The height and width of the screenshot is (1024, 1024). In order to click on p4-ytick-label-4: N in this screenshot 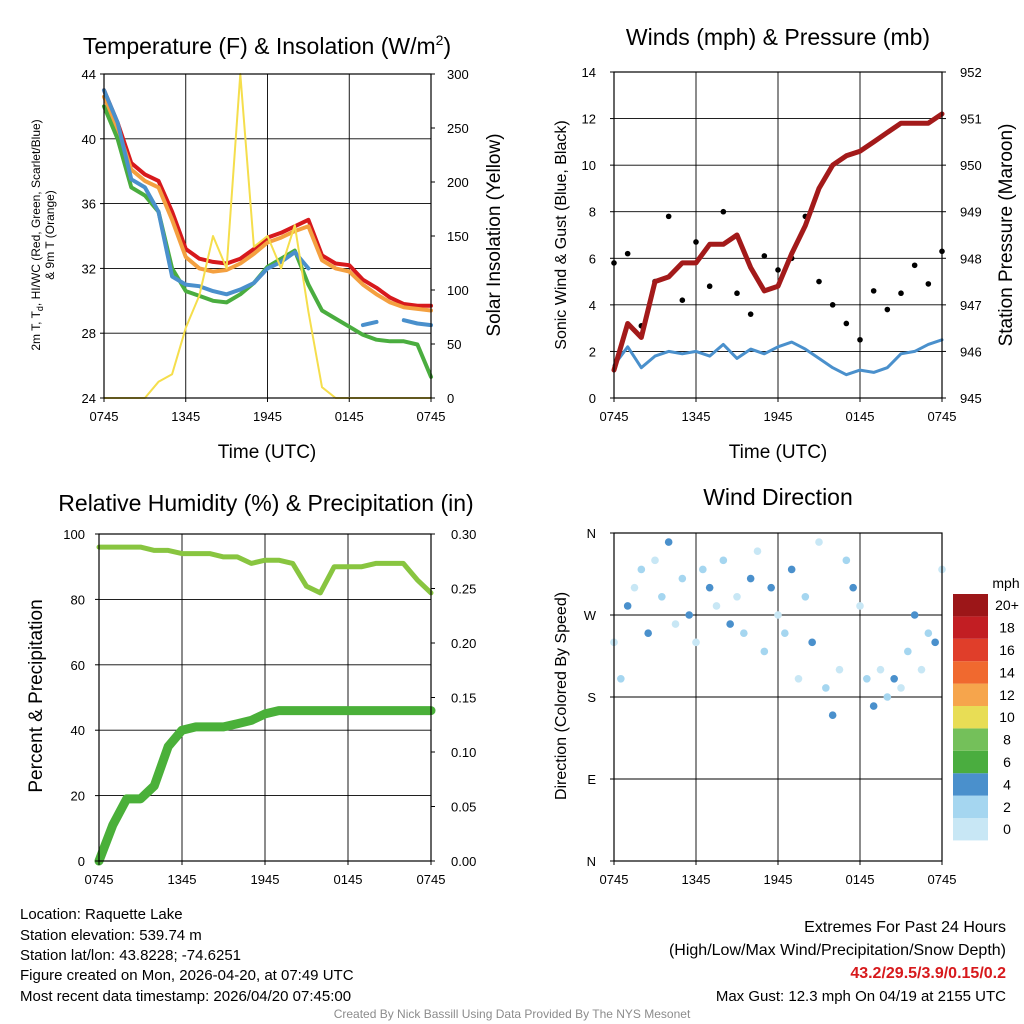, I will do `click(591, 533)`.